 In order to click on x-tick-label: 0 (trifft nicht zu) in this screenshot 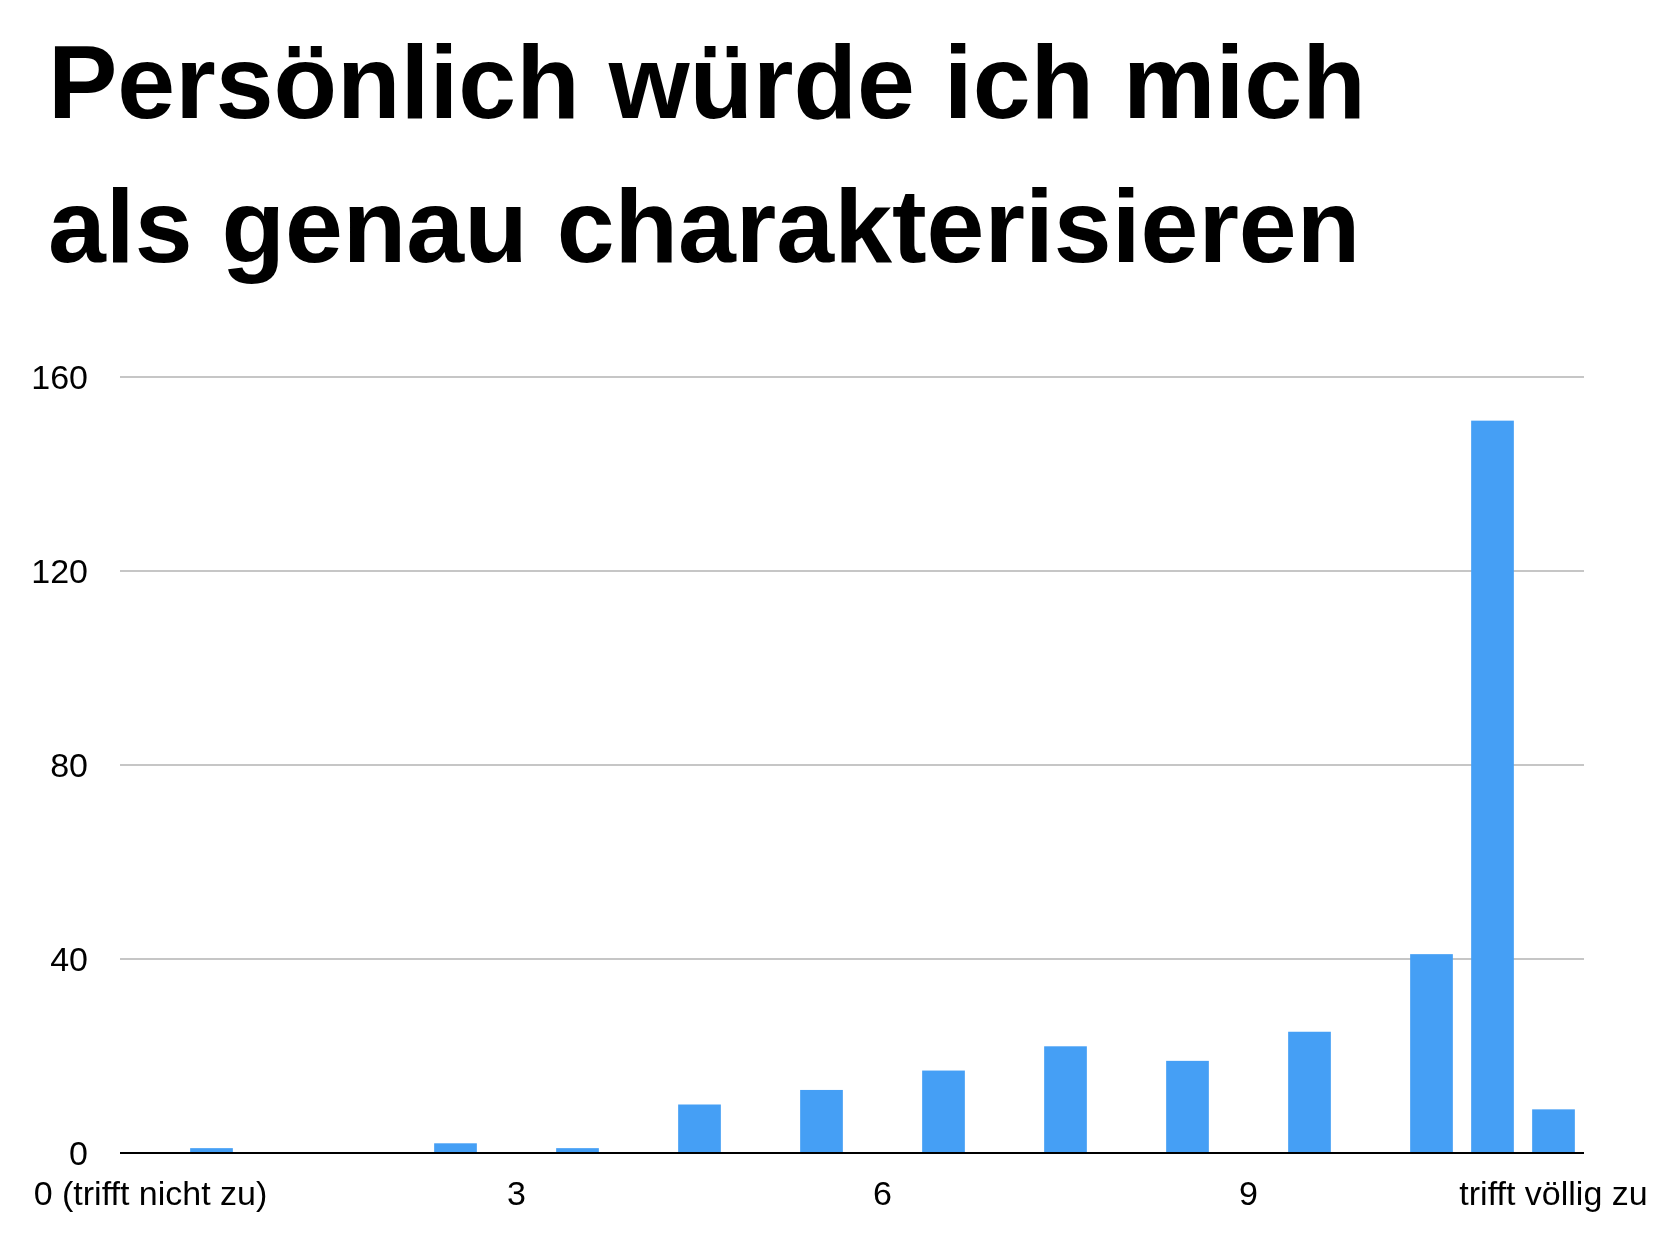, I will do `click(150, 1193)`.